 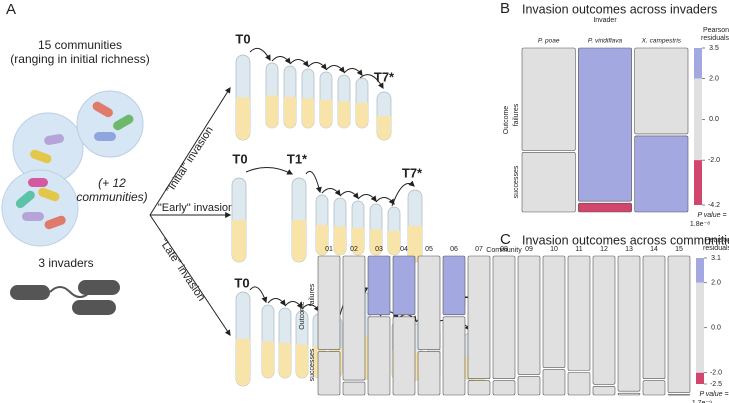 What do you see at coordinates (404, 249) in the screenshot?
I see `x-tick-label: 04` at bounding box center [404, 249].